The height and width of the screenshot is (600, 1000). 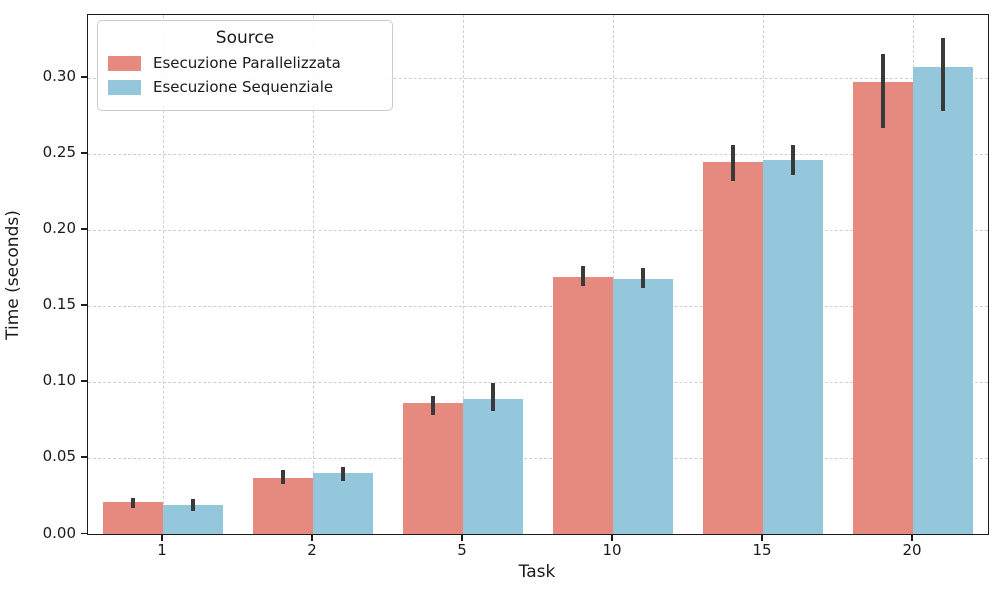 I want to click on y-tick-label: 0.10, so click(x=59, y=380).